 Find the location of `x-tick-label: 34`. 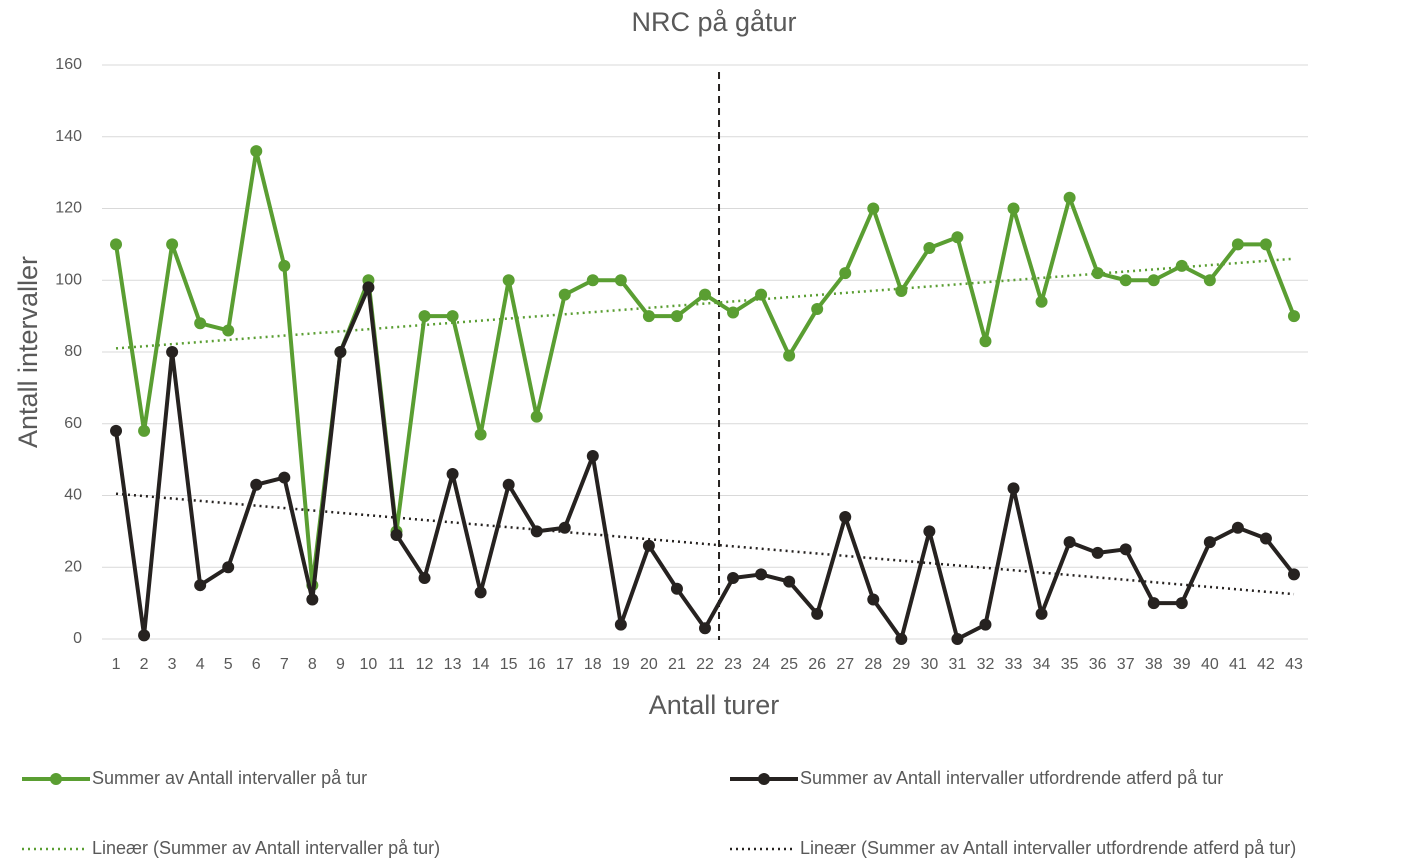

x-tick-label: 34 is located at coordinates (1042, 664).